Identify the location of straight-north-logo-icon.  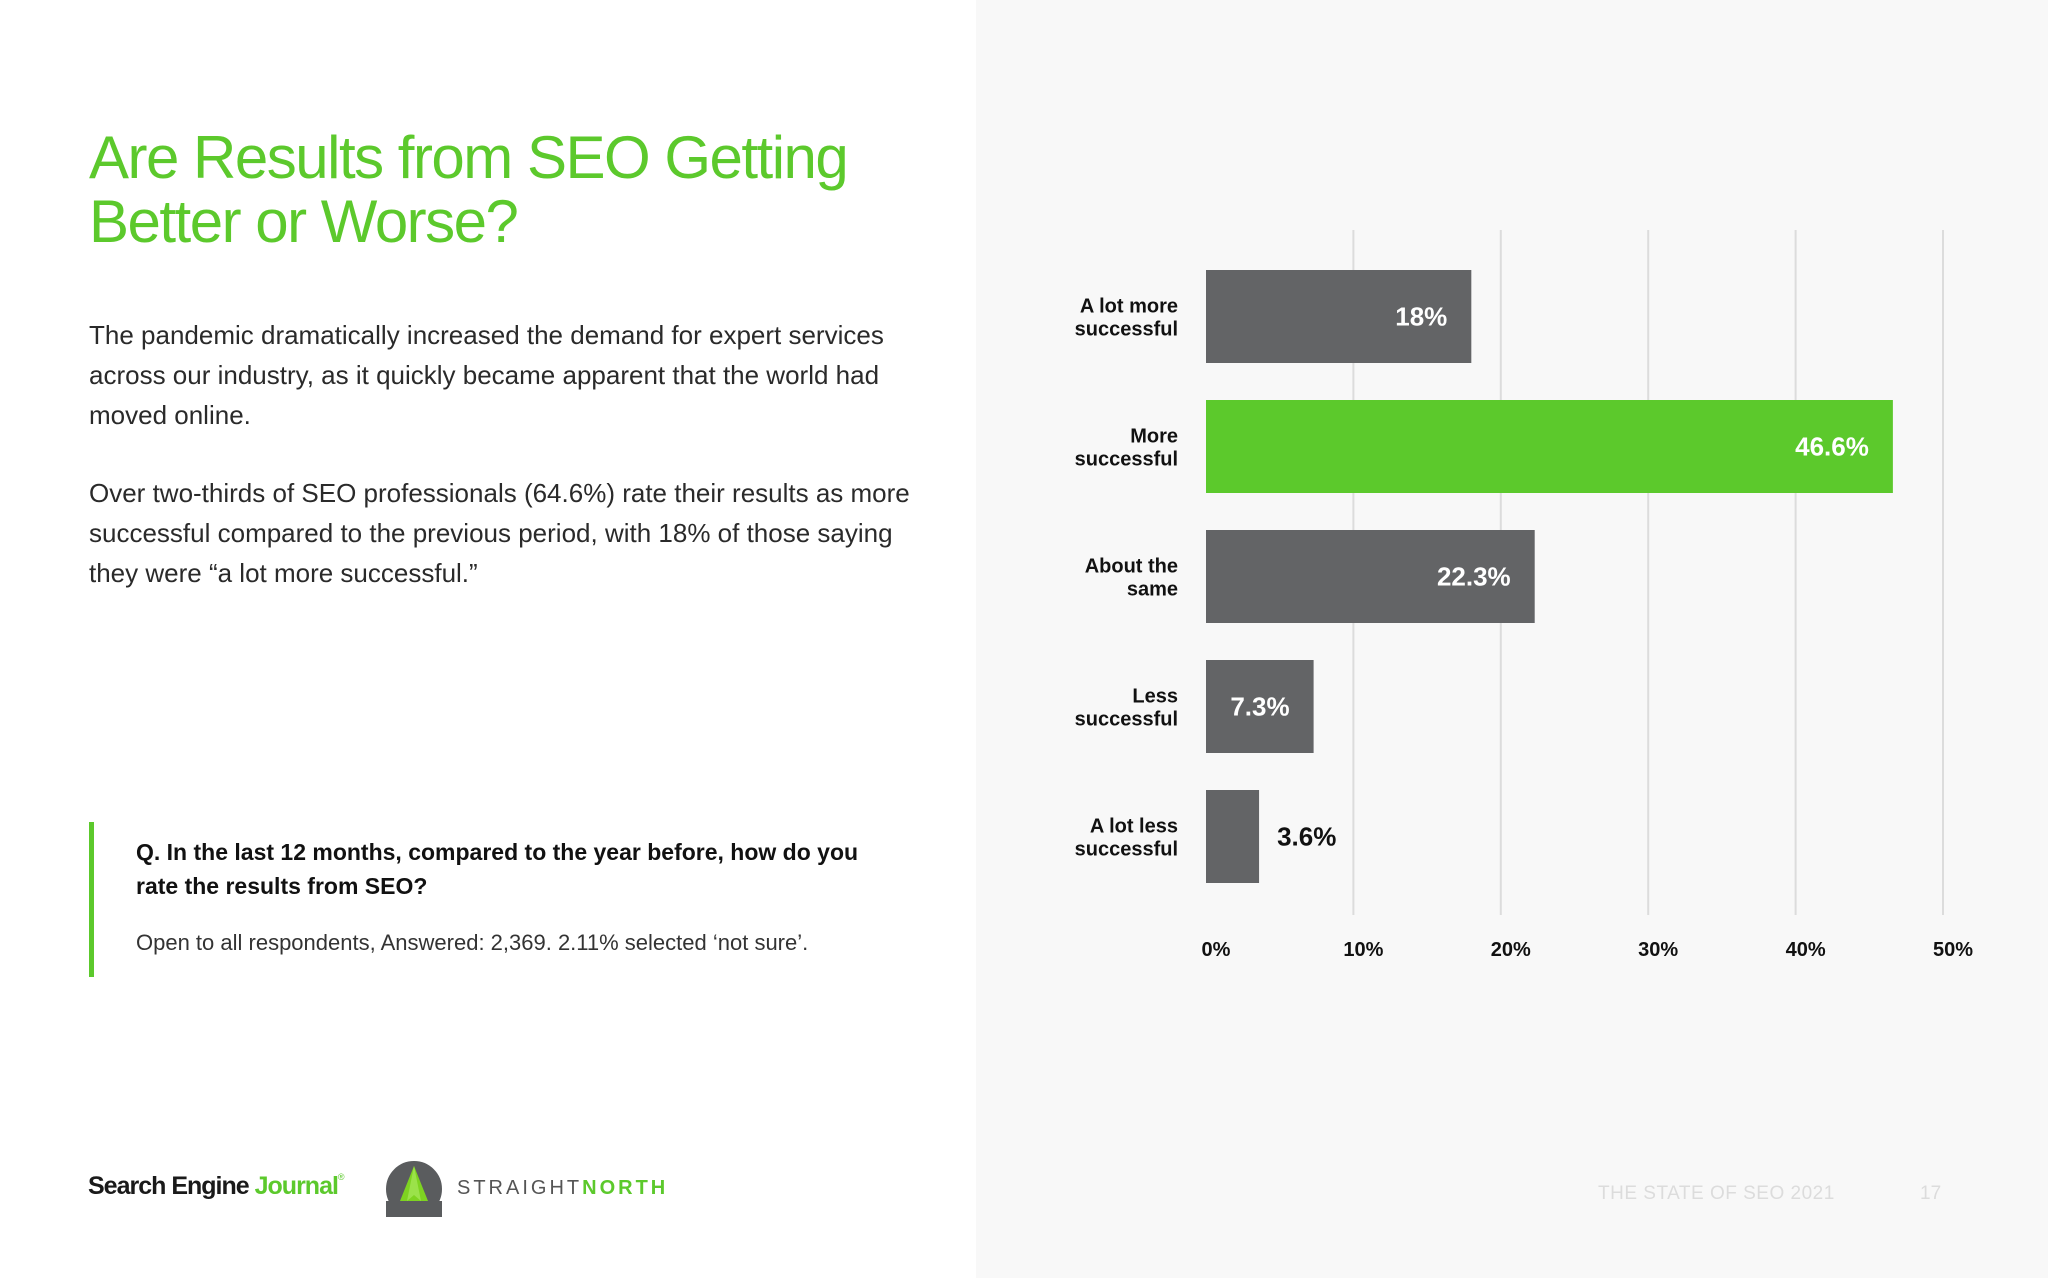
(414, 1189).